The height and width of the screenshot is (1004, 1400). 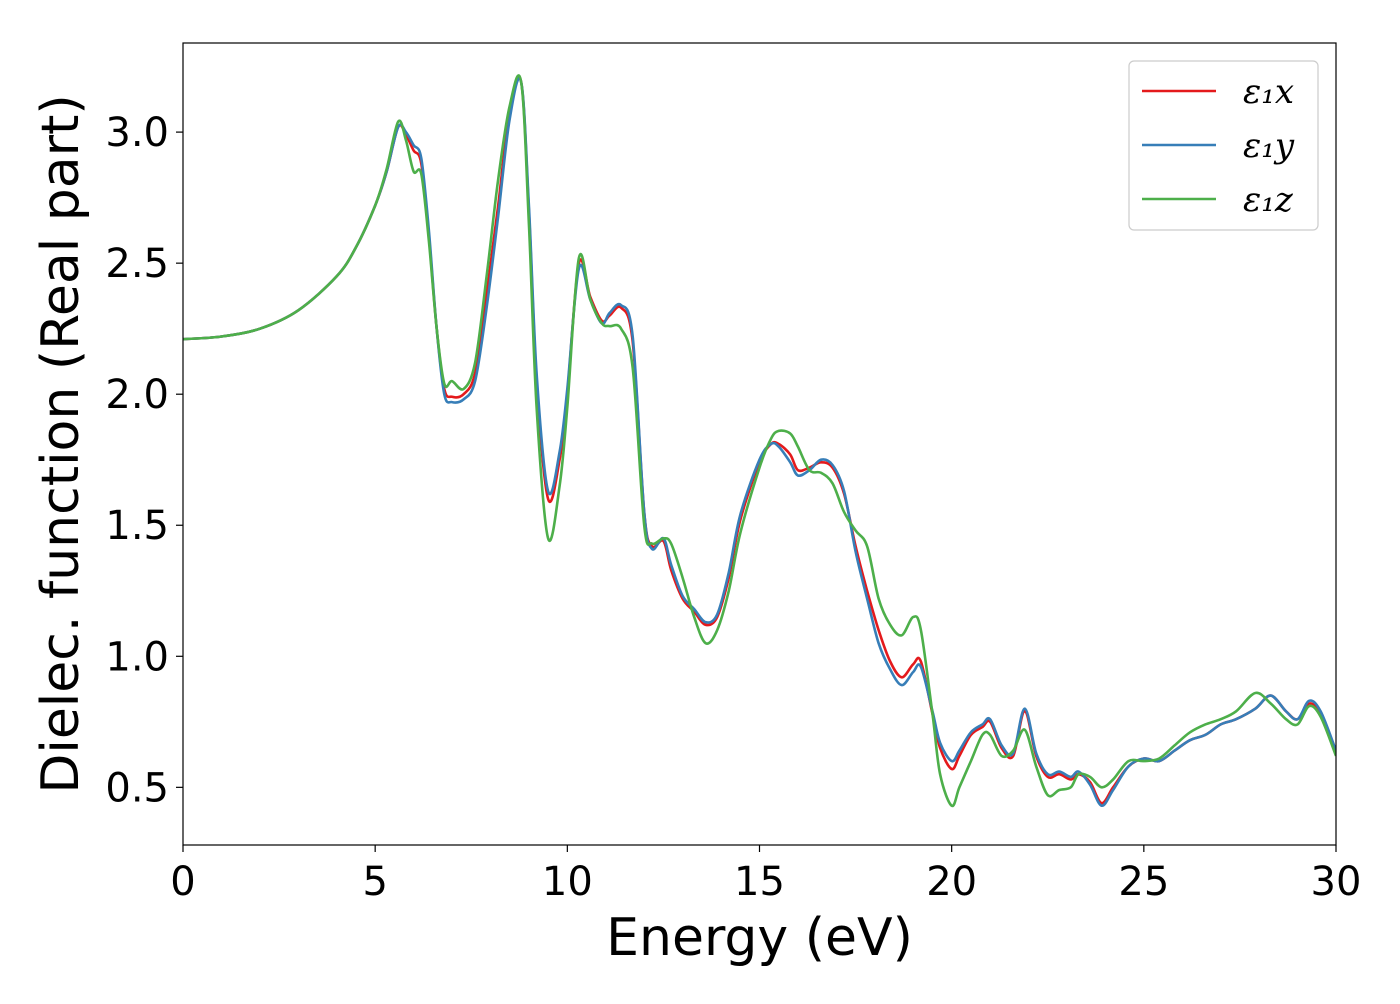 I want to click on y-tick-label: 3.0, so click(x=137, y=133).